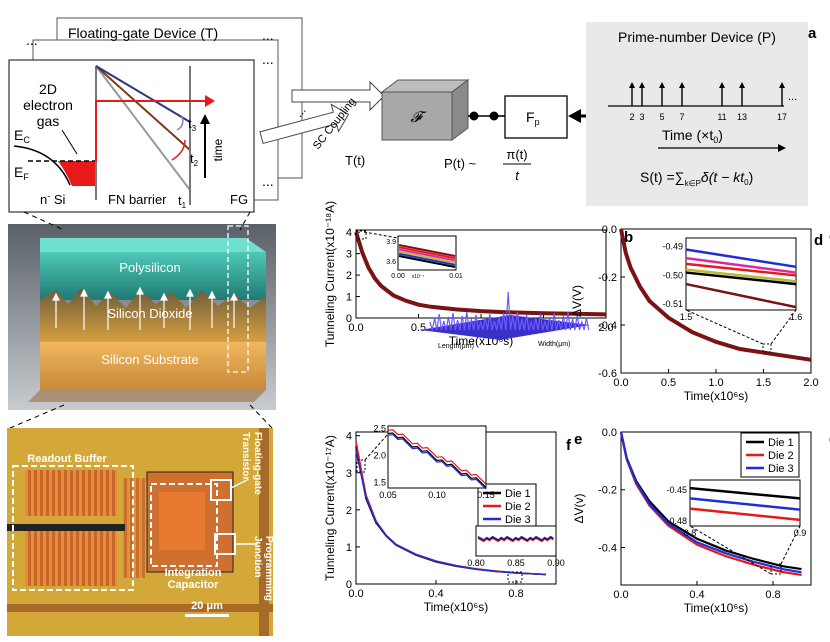 The width and height of the screenshot is (830, 642). Describe the element at coordinates (207, 615) in the screenshot. I see `scale-bar` at that location.